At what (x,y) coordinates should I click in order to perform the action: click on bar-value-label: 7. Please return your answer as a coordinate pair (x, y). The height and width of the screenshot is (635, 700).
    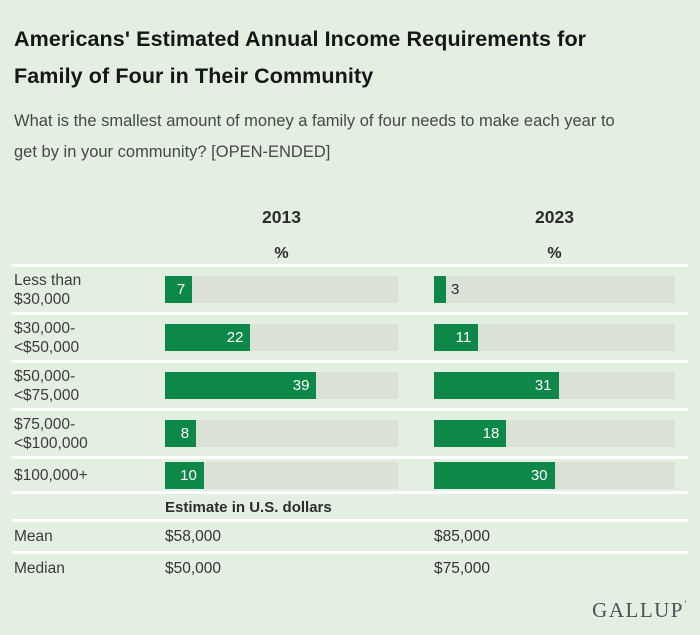
    Looking at the image, I should click on (181, 289).